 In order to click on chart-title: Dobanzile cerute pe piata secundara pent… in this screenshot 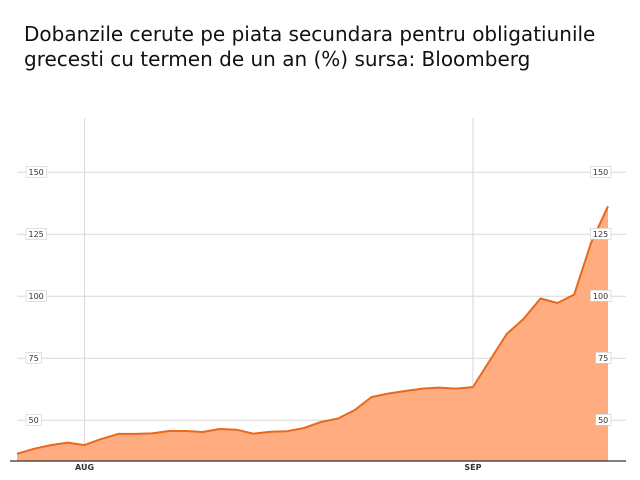, I will do `click(324, 47)`.